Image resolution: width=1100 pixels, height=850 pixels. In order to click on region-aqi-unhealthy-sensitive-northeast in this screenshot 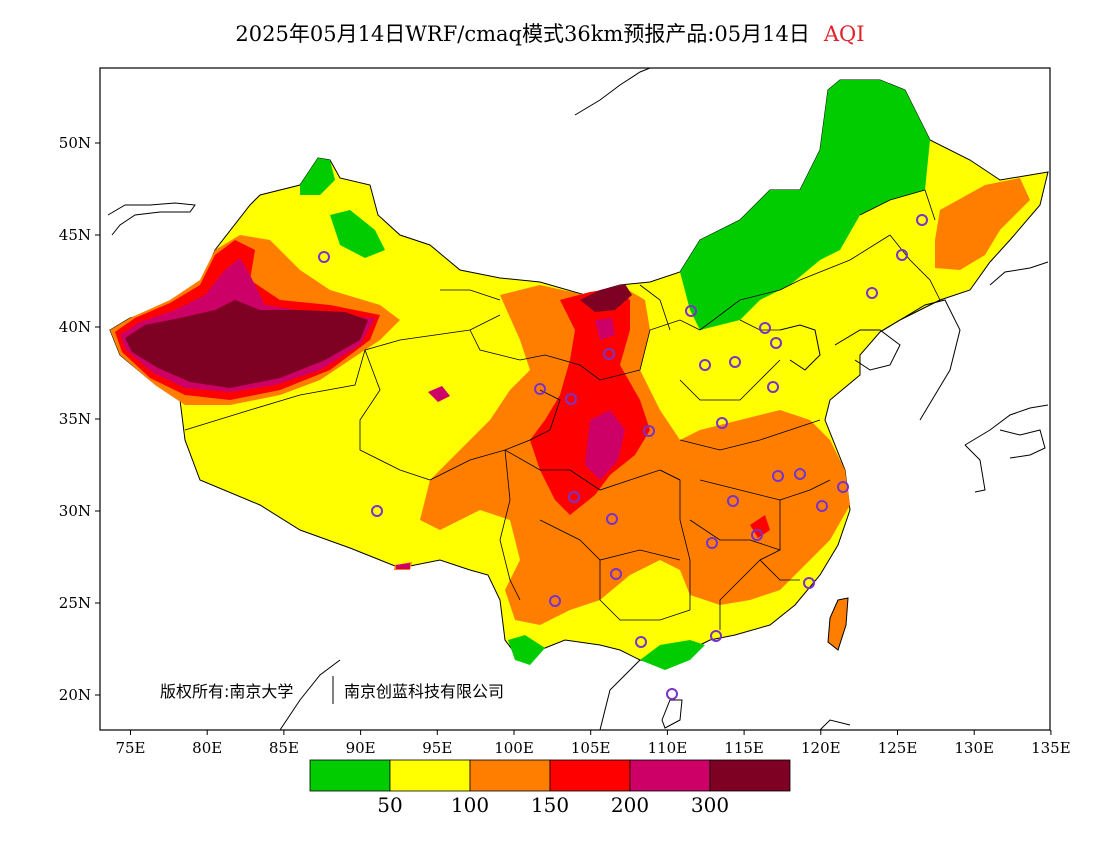, I will do `click(982, 224)`.